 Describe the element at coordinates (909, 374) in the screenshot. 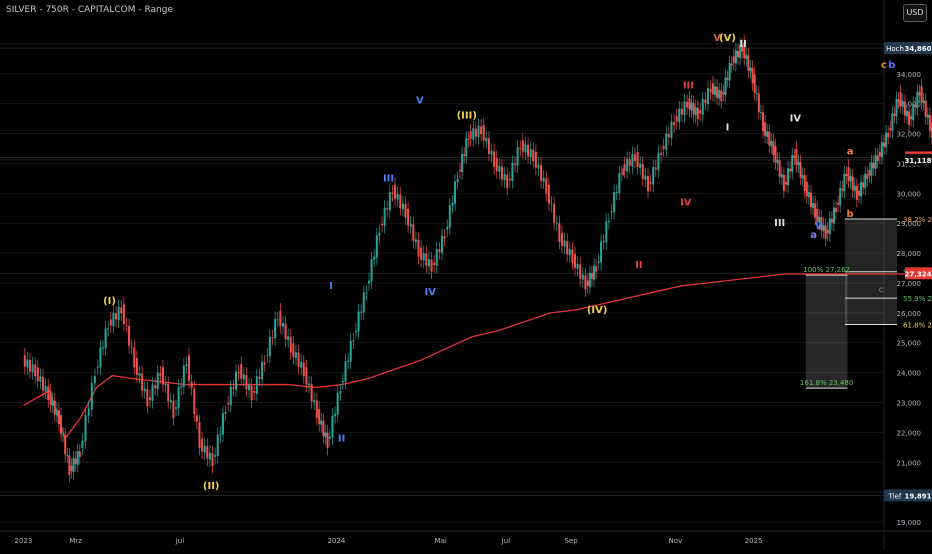

I see `y-tick-label: 24,000` at that location.